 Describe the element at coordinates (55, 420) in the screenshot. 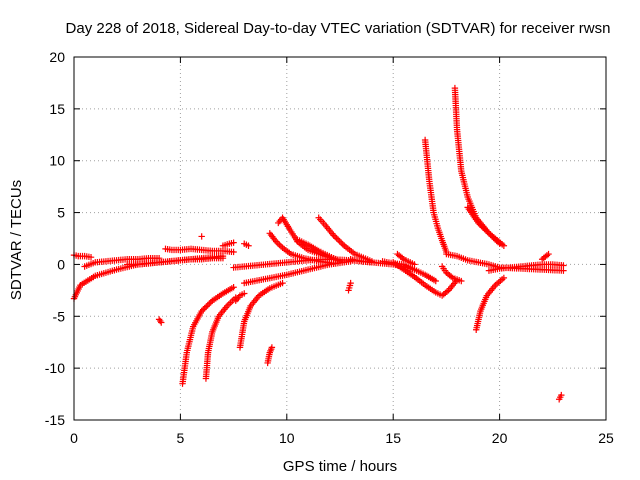

I see `y-tick-label: -15` at that location.